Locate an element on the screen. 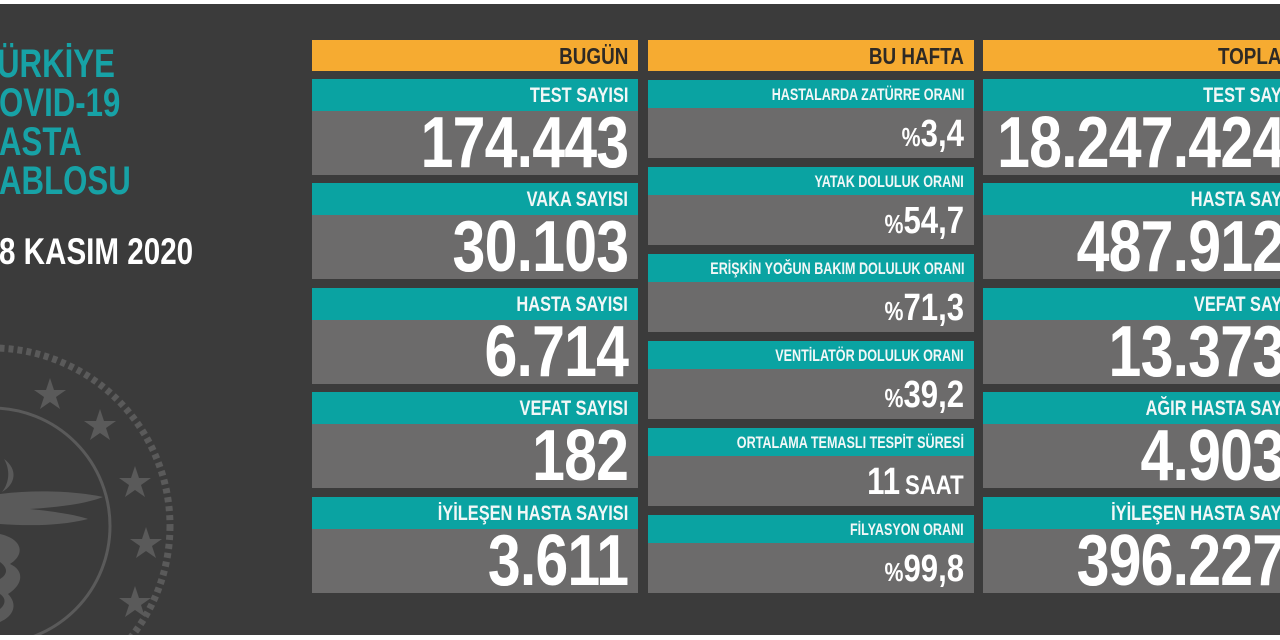 Image resolution: width=1280 pixels, height=640 pixels. stat-label: TEST SAY is located at coordinates (1241, 95).